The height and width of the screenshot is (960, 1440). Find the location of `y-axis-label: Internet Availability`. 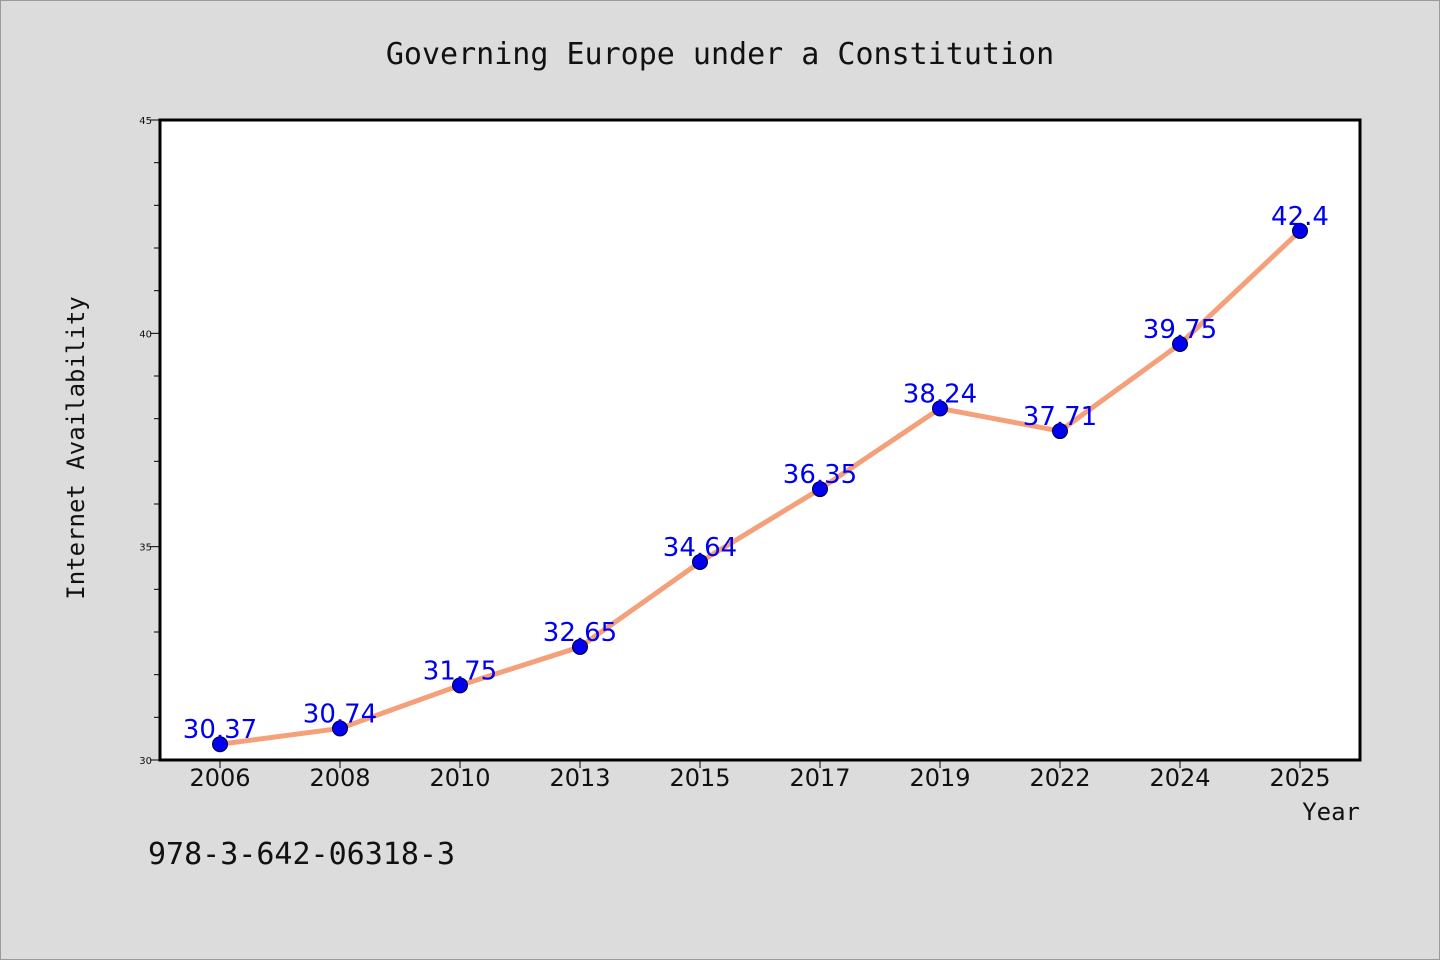

y-axis-label: Internet Availability is located at coordinates (76, 447).